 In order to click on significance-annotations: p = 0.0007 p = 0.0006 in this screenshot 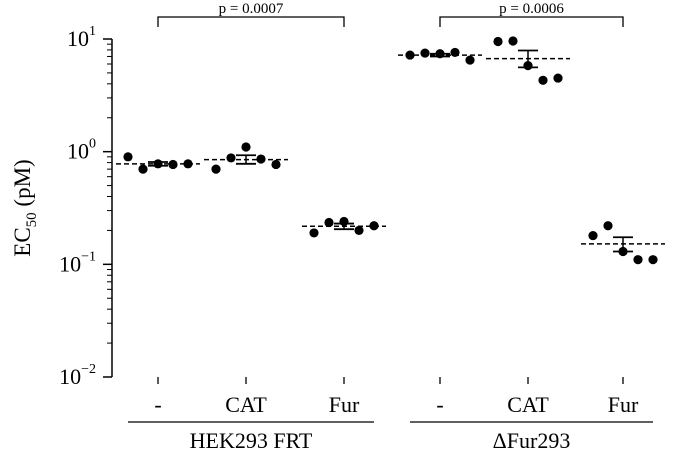, I will do `click(390, 14)`.